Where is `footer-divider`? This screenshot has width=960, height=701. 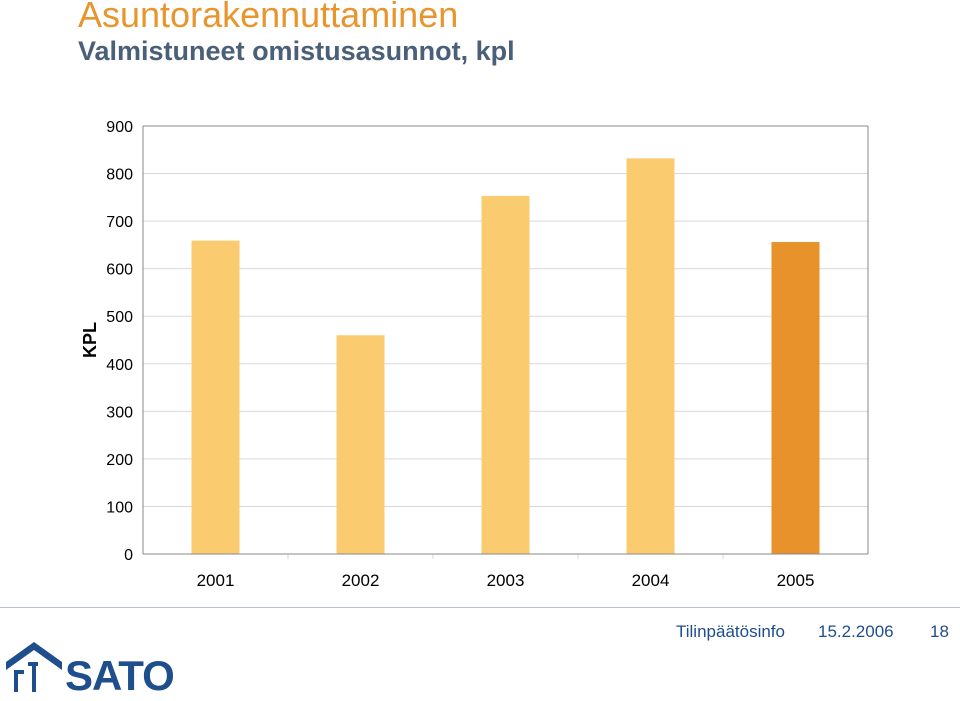 footer-divider is located at coordinates (480, 607).